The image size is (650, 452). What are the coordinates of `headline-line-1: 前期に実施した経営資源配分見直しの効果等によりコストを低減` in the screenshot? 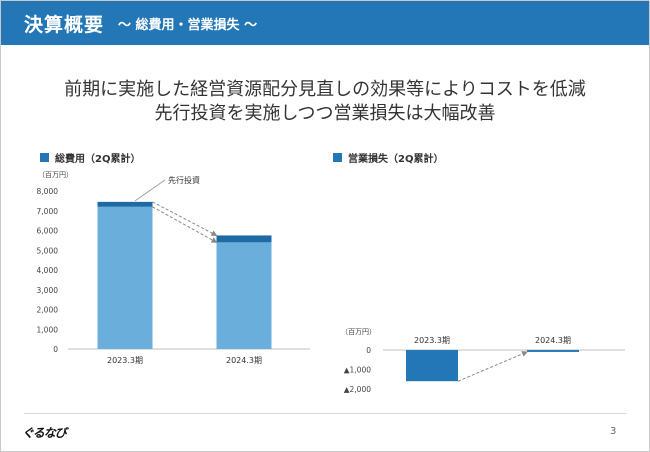 It's located at (325, 89).